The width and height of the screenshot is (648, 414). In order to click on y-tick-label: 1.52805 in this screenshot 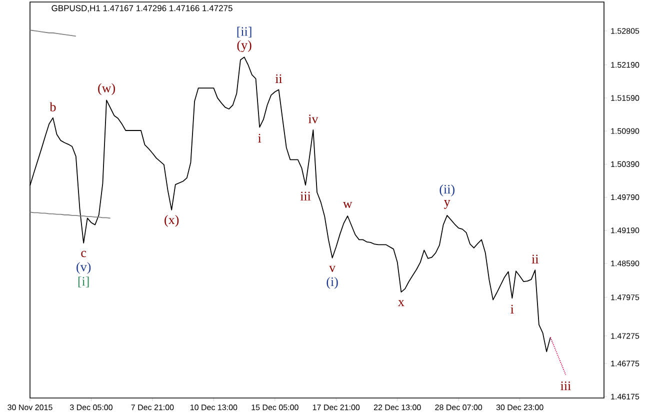, I will do `click(625, 31)`.